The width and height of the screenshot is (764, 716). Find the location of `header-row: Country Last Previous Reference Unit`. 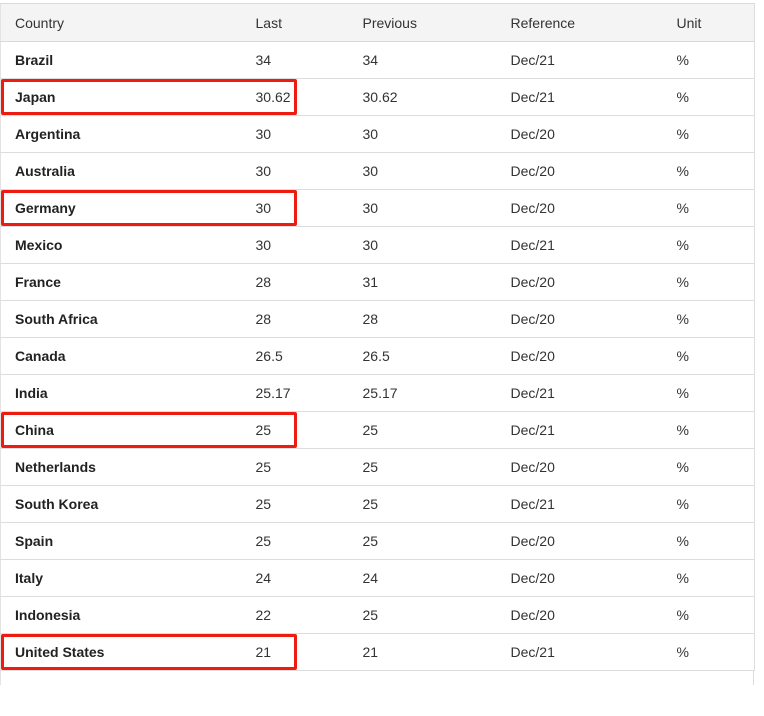

header-row: Country Last Previous Reference Unit is located at coordinates (377, 22).